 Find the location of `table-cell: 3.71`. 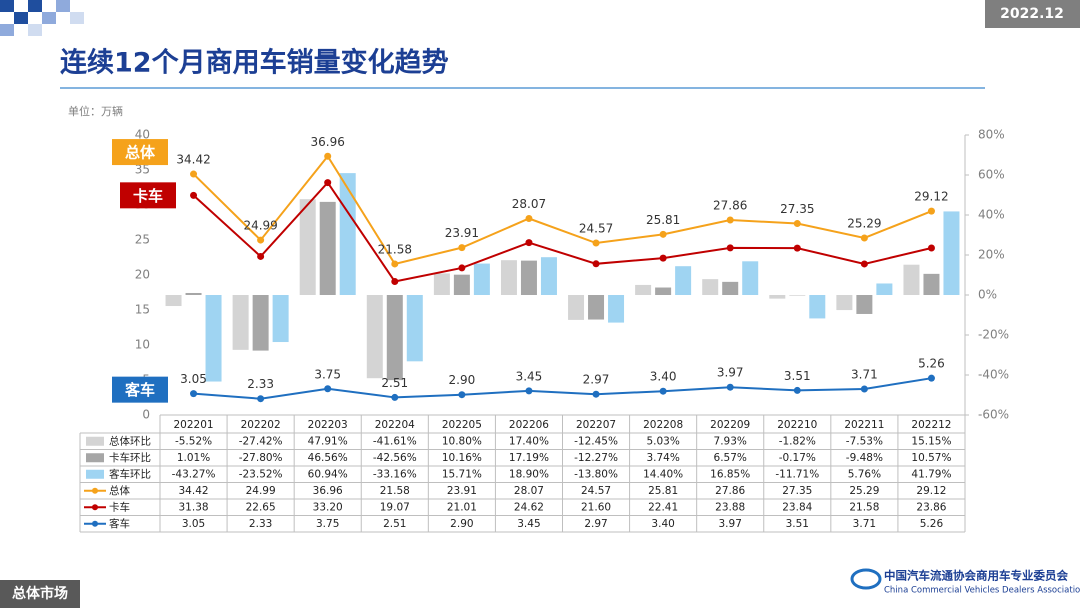

table-cell: 3.71 is located at coordinates (864, 524).